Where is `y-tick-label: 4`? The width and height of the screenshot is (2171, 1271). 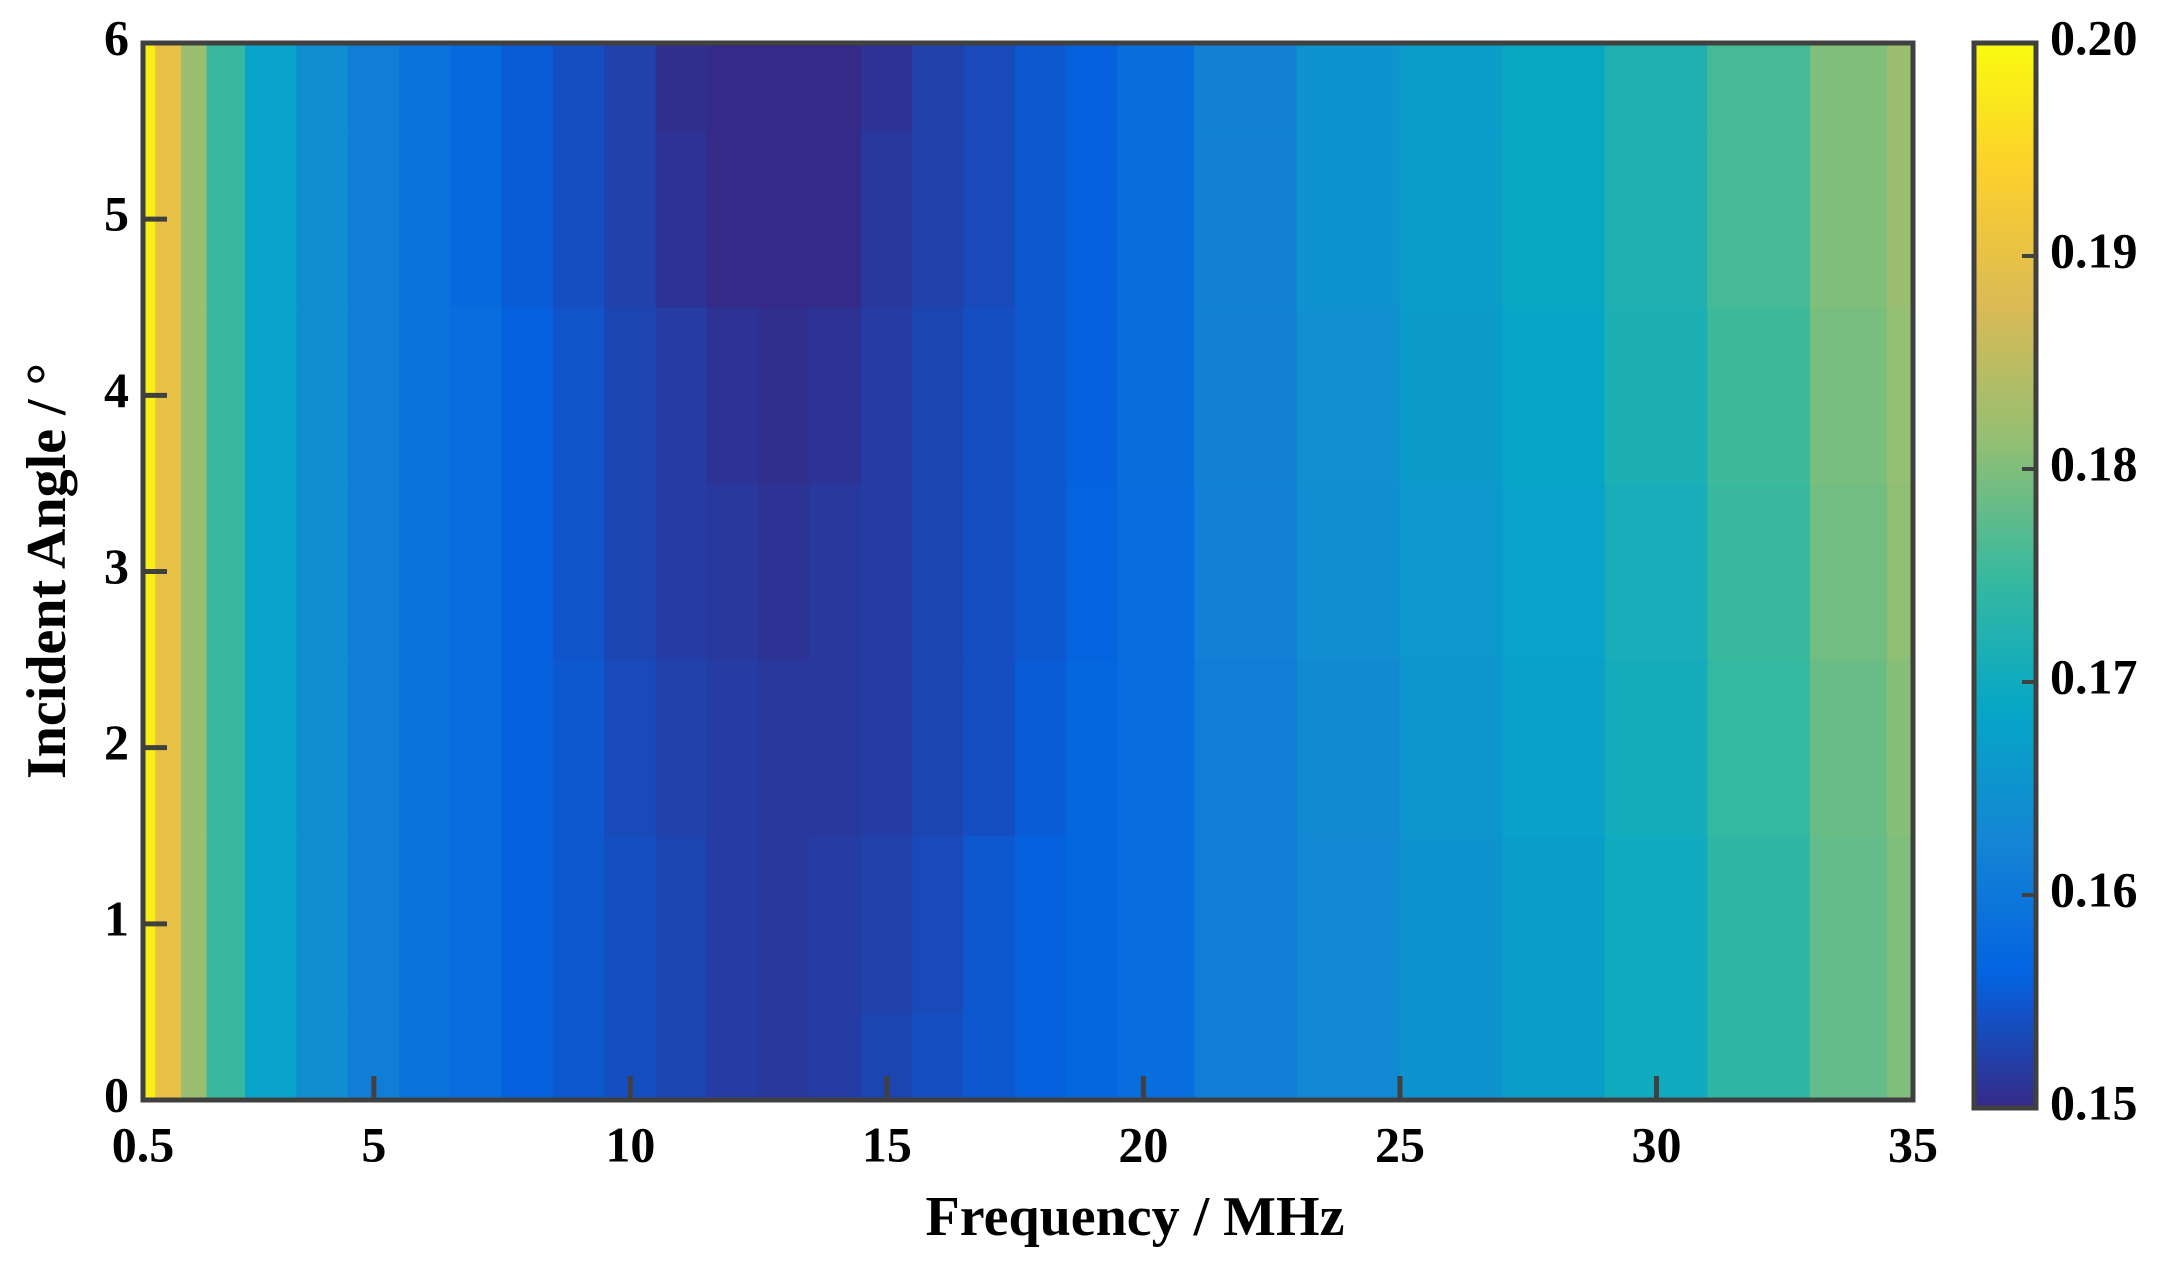
y-tick-label: 4 is located at coordinates (116, 390).